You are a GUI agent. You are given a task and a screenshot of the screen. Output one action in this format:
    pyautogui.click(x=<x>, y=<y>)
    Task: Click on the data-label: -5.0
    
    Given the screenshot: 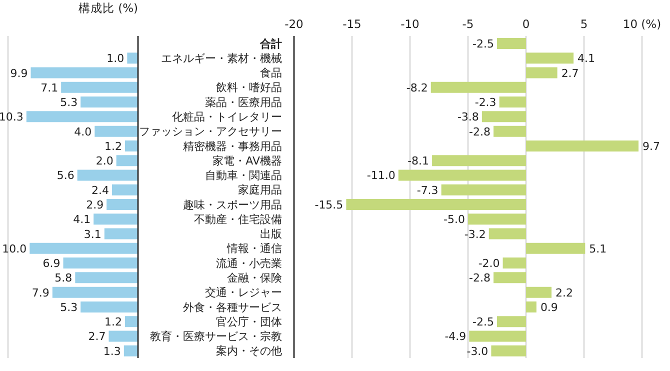 What is the action you would take?
    pyautogui.click(x=454, y=219)
    